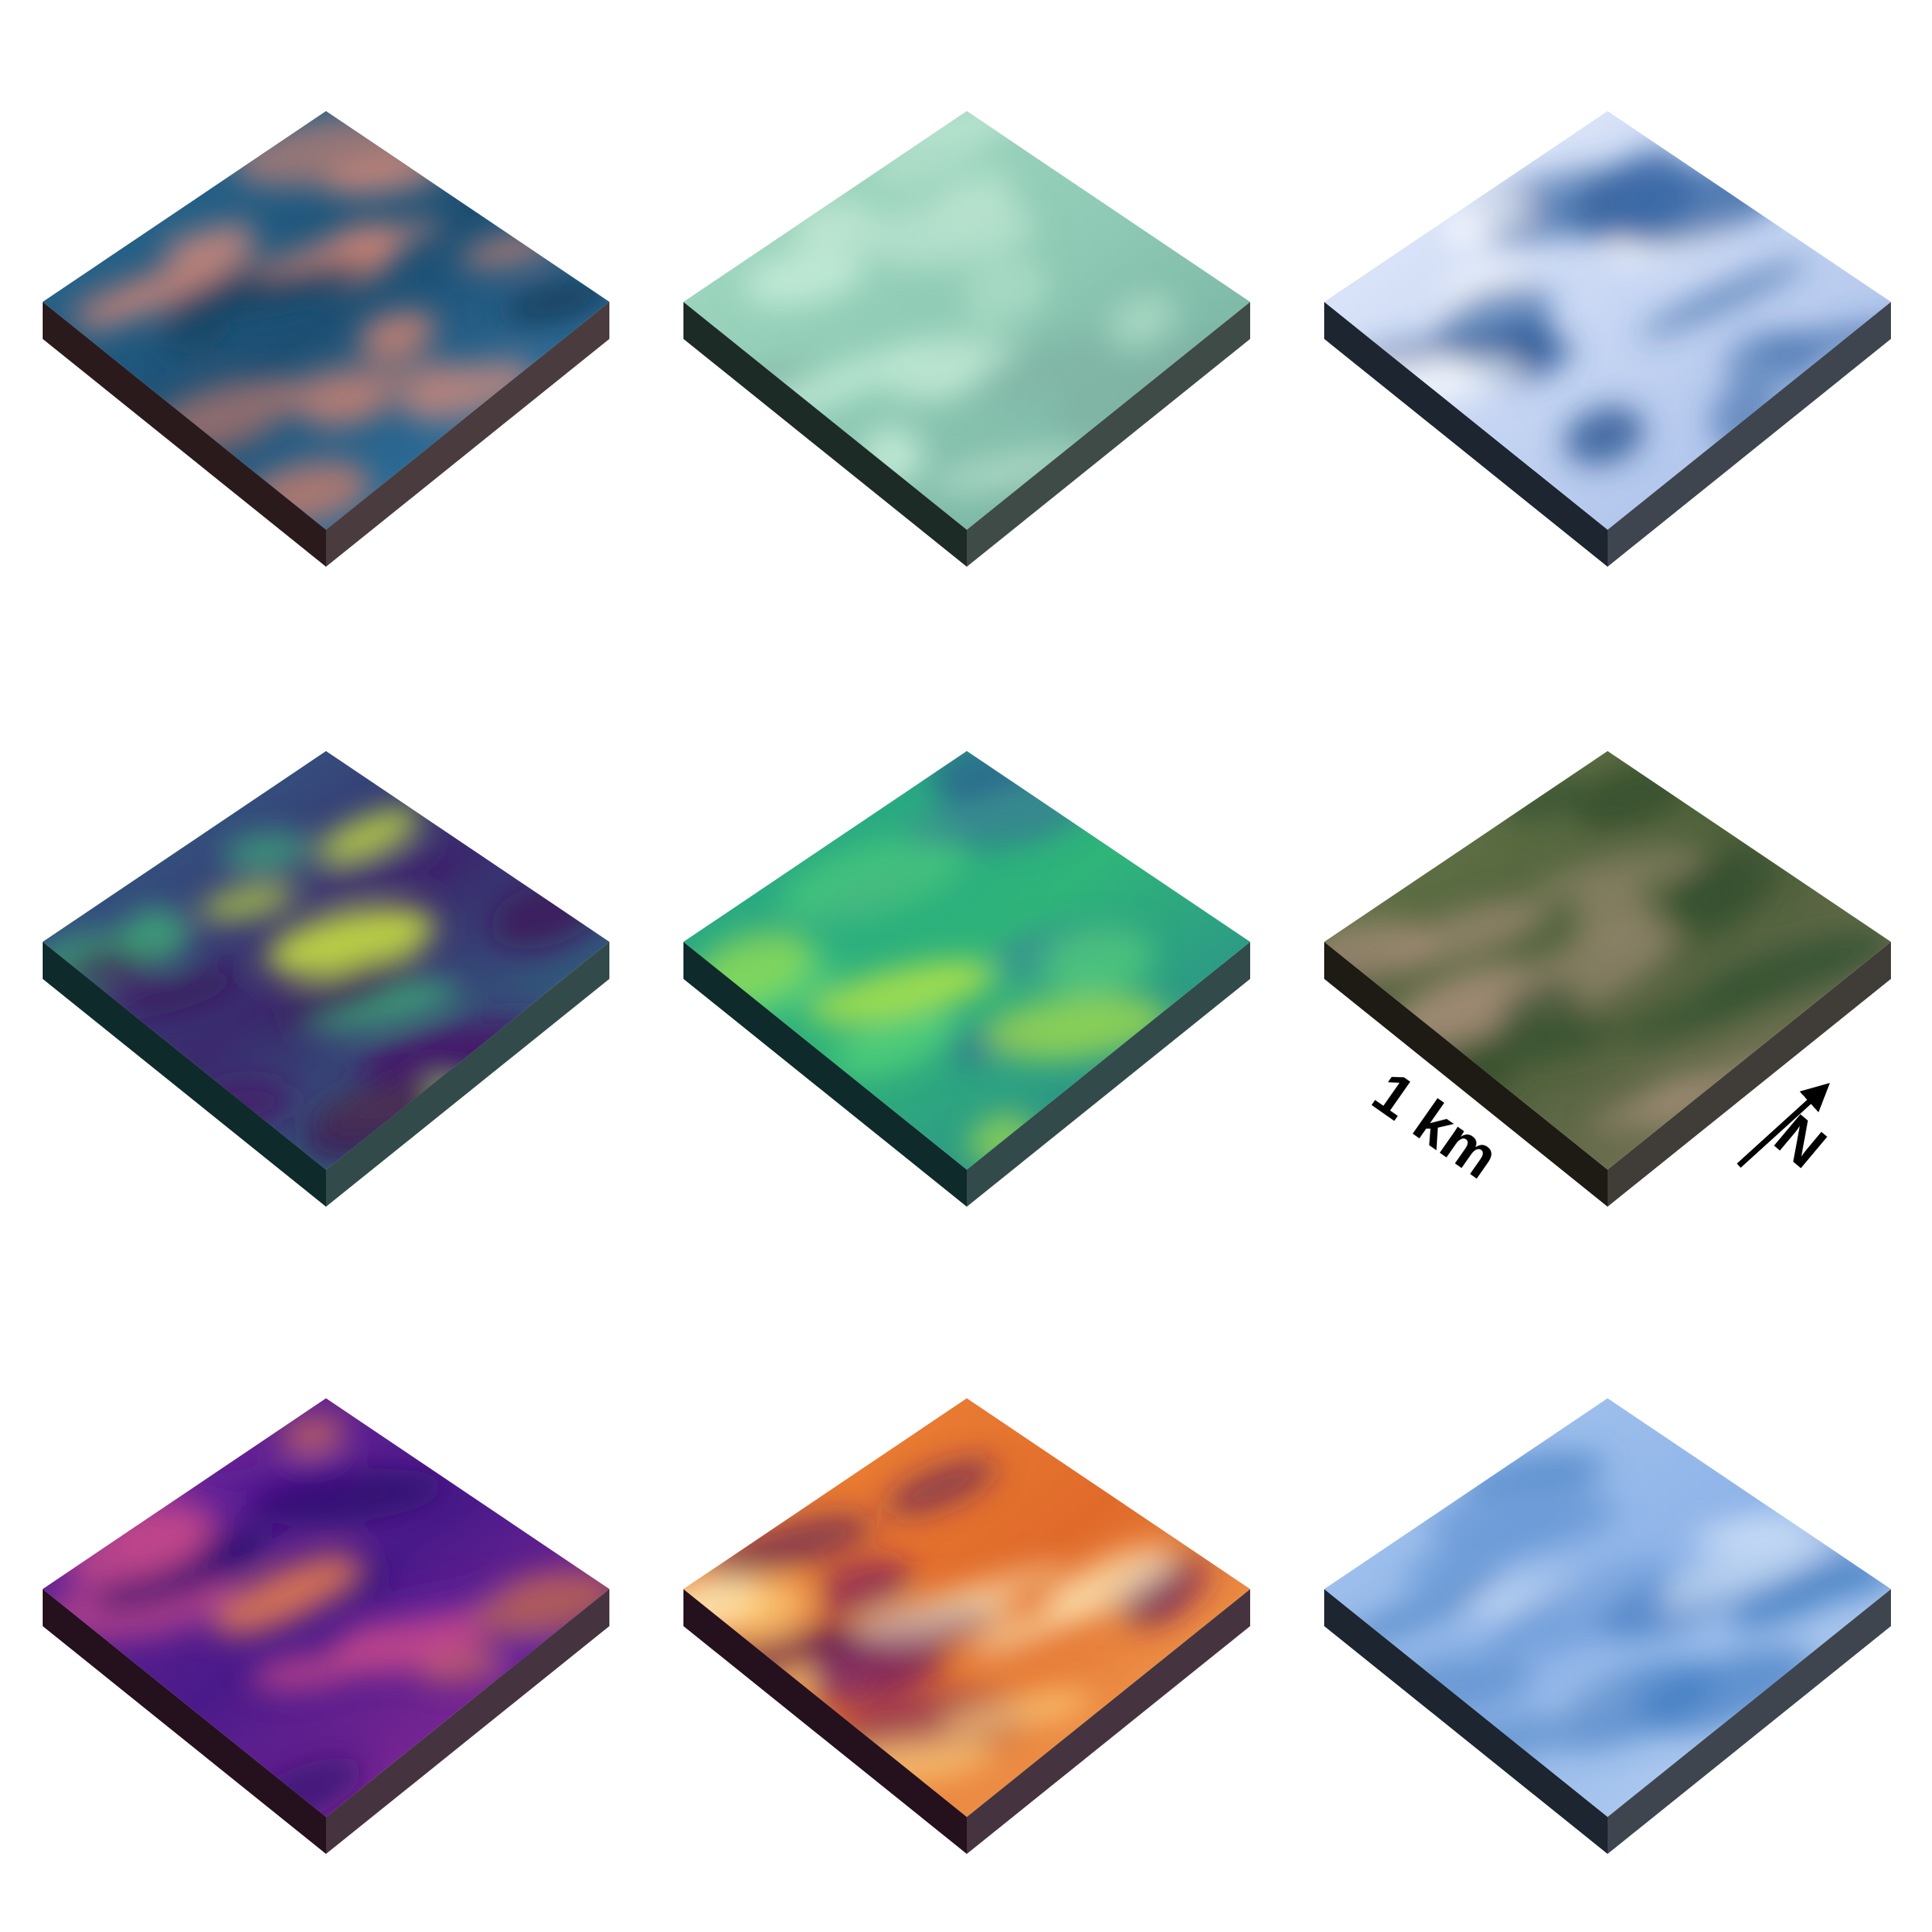 Image resolution: width=1932 pixels, height=1932 pixels. I want to click on north-arrow, so click(1783, 1125).